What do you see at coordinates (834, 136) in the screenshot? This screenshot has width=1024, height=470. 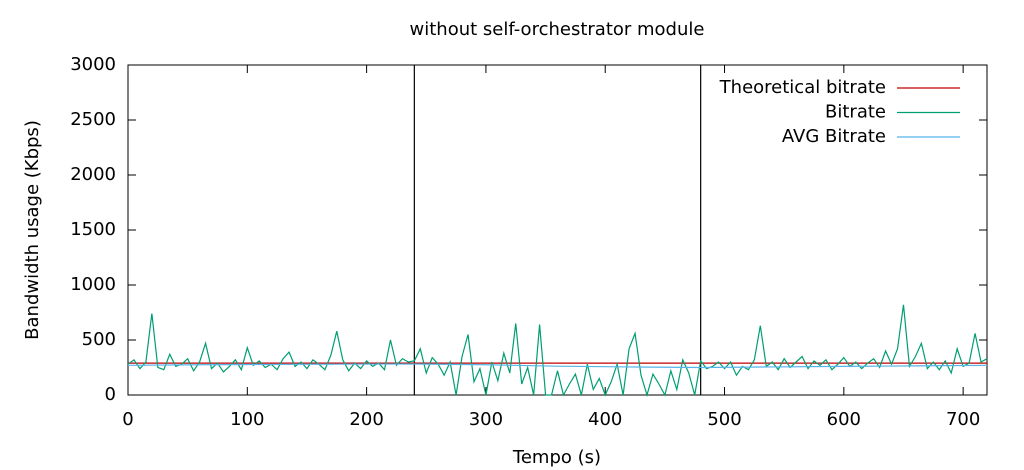 I see `legend-label: AVG Bitrate` at bounding box center [834, 136].